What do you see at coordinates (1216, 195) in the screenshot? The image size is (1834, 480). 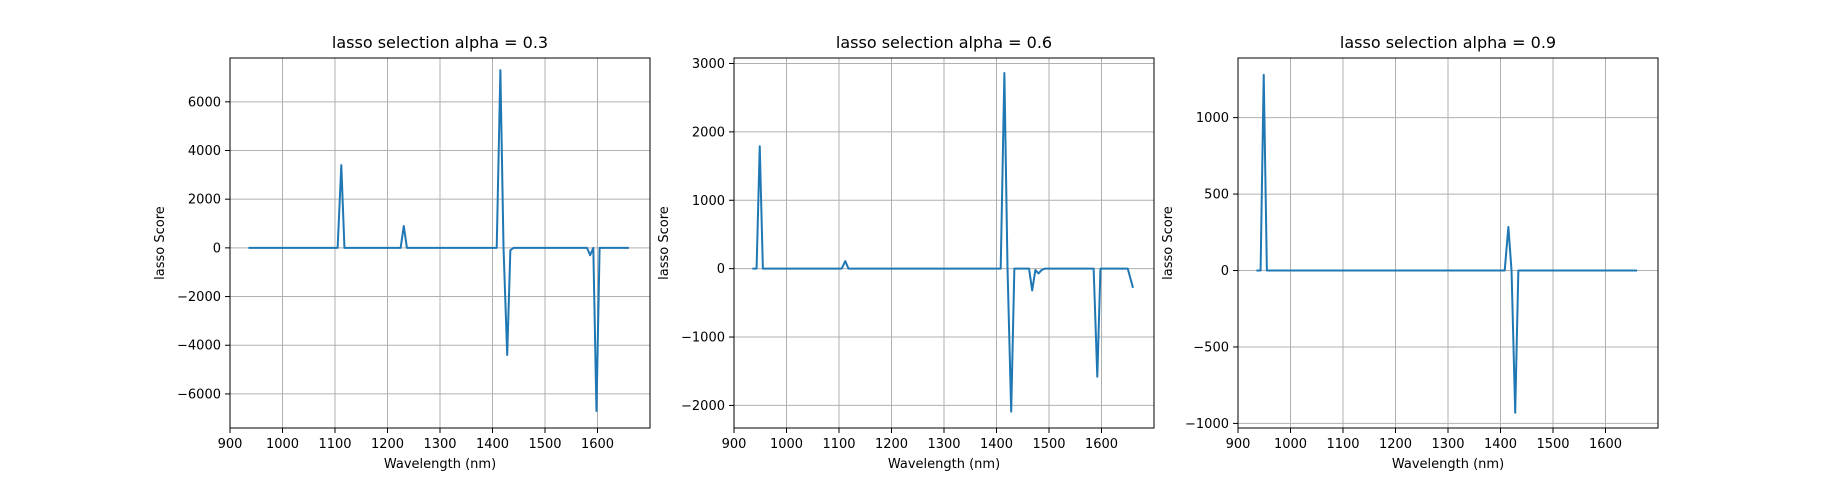 I see `y-tick-label: 500` at bounding box center [1216, 195].